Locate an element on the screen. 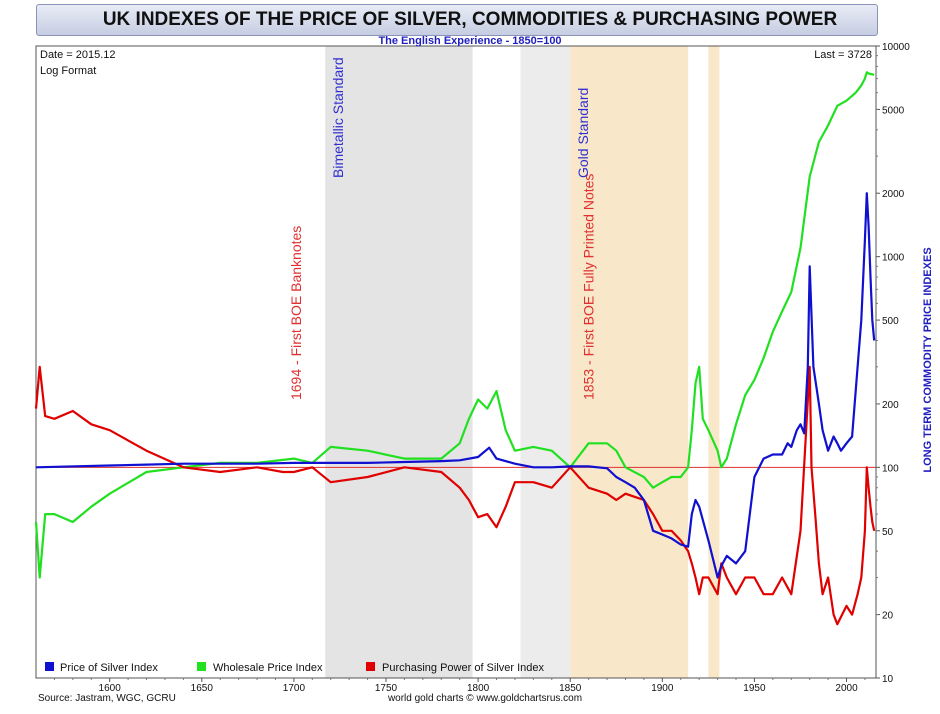  y-tick-label: 10000 is located at coordinates (896, 47).